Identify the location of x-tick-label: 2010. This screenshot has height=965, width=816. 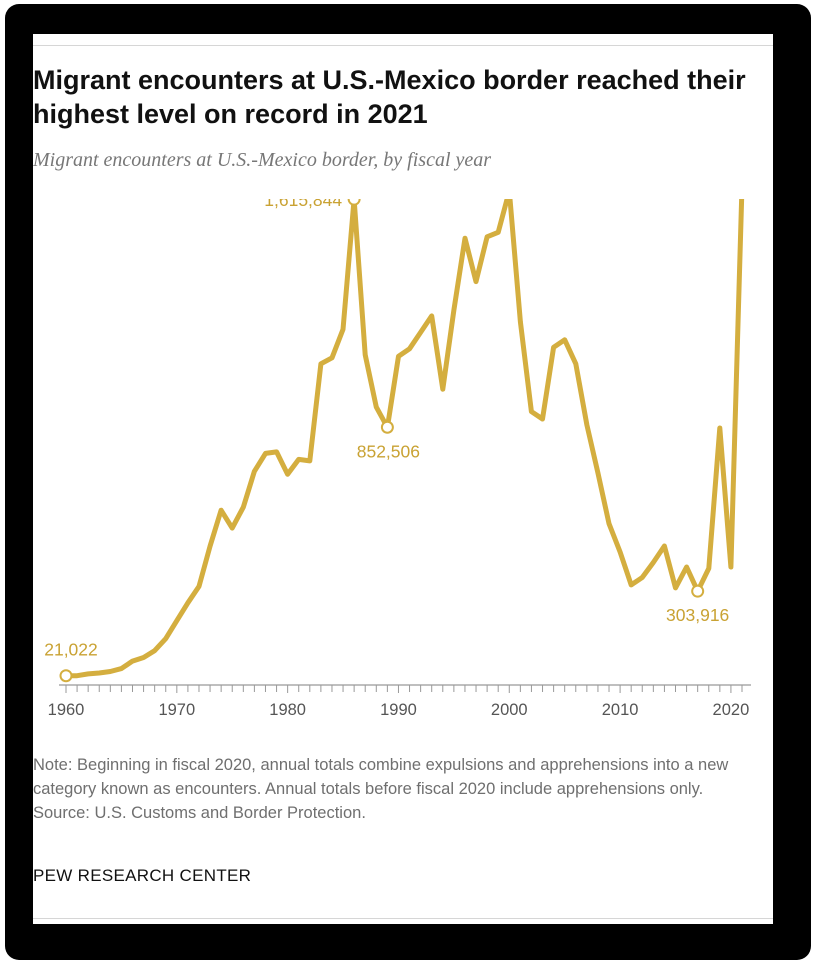
(620, 710).